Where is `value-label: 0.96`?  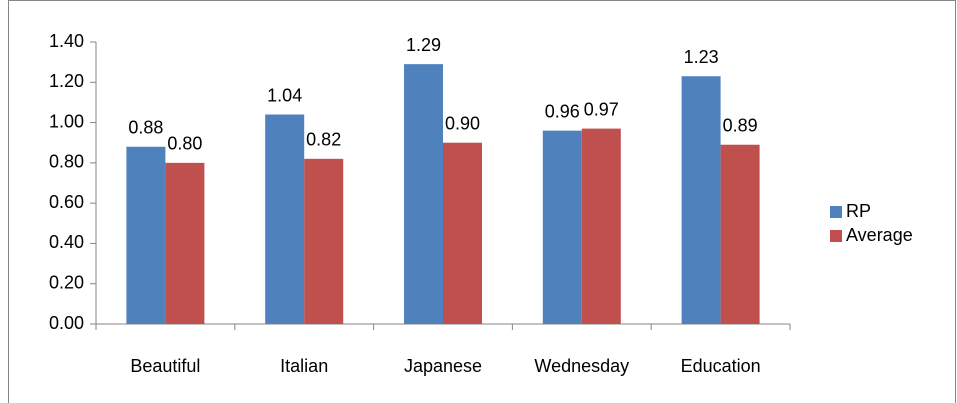
value-label: 0.96 is located at coordinates (562, 111).